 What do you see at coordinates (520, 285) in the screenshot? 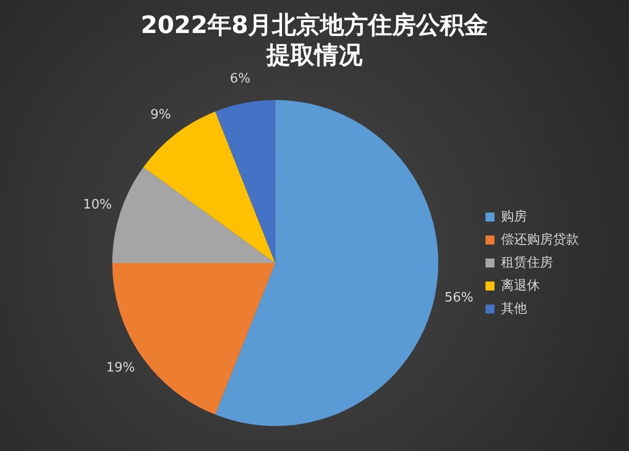
I see `legend-label: 离退休` at bounding box center [520, 285].